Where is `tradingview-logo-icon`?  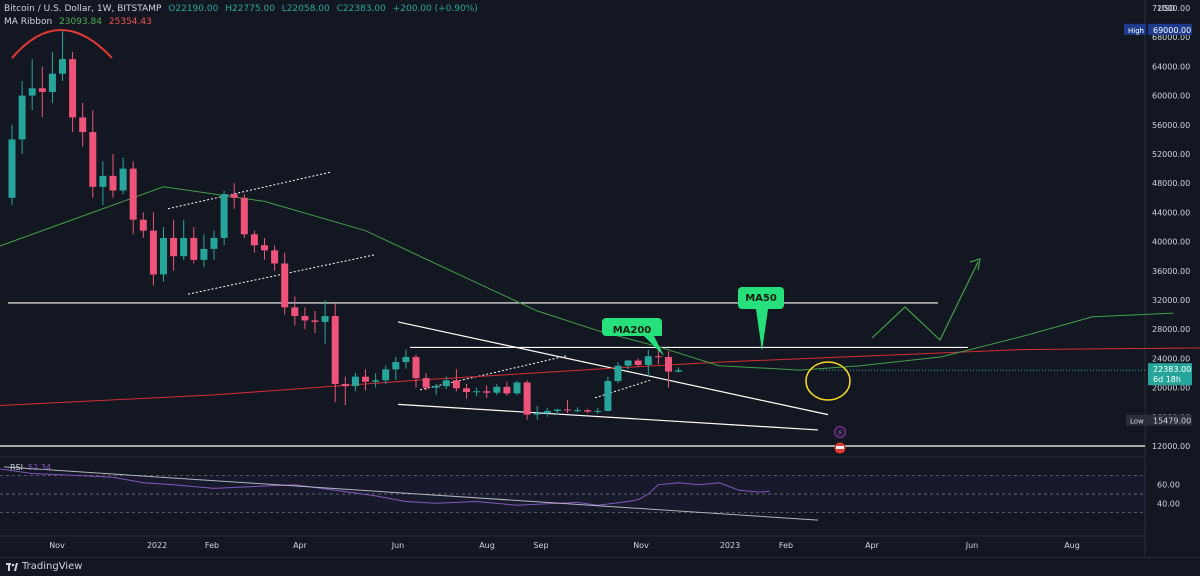
tradingview-logo-icon is located at coordinates (12, 567).